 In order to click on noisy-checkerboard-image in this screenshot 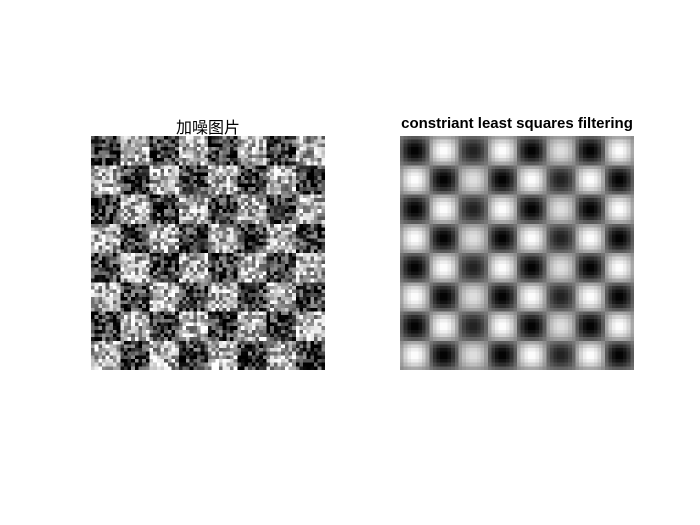, I will do `click(208, 253)`.